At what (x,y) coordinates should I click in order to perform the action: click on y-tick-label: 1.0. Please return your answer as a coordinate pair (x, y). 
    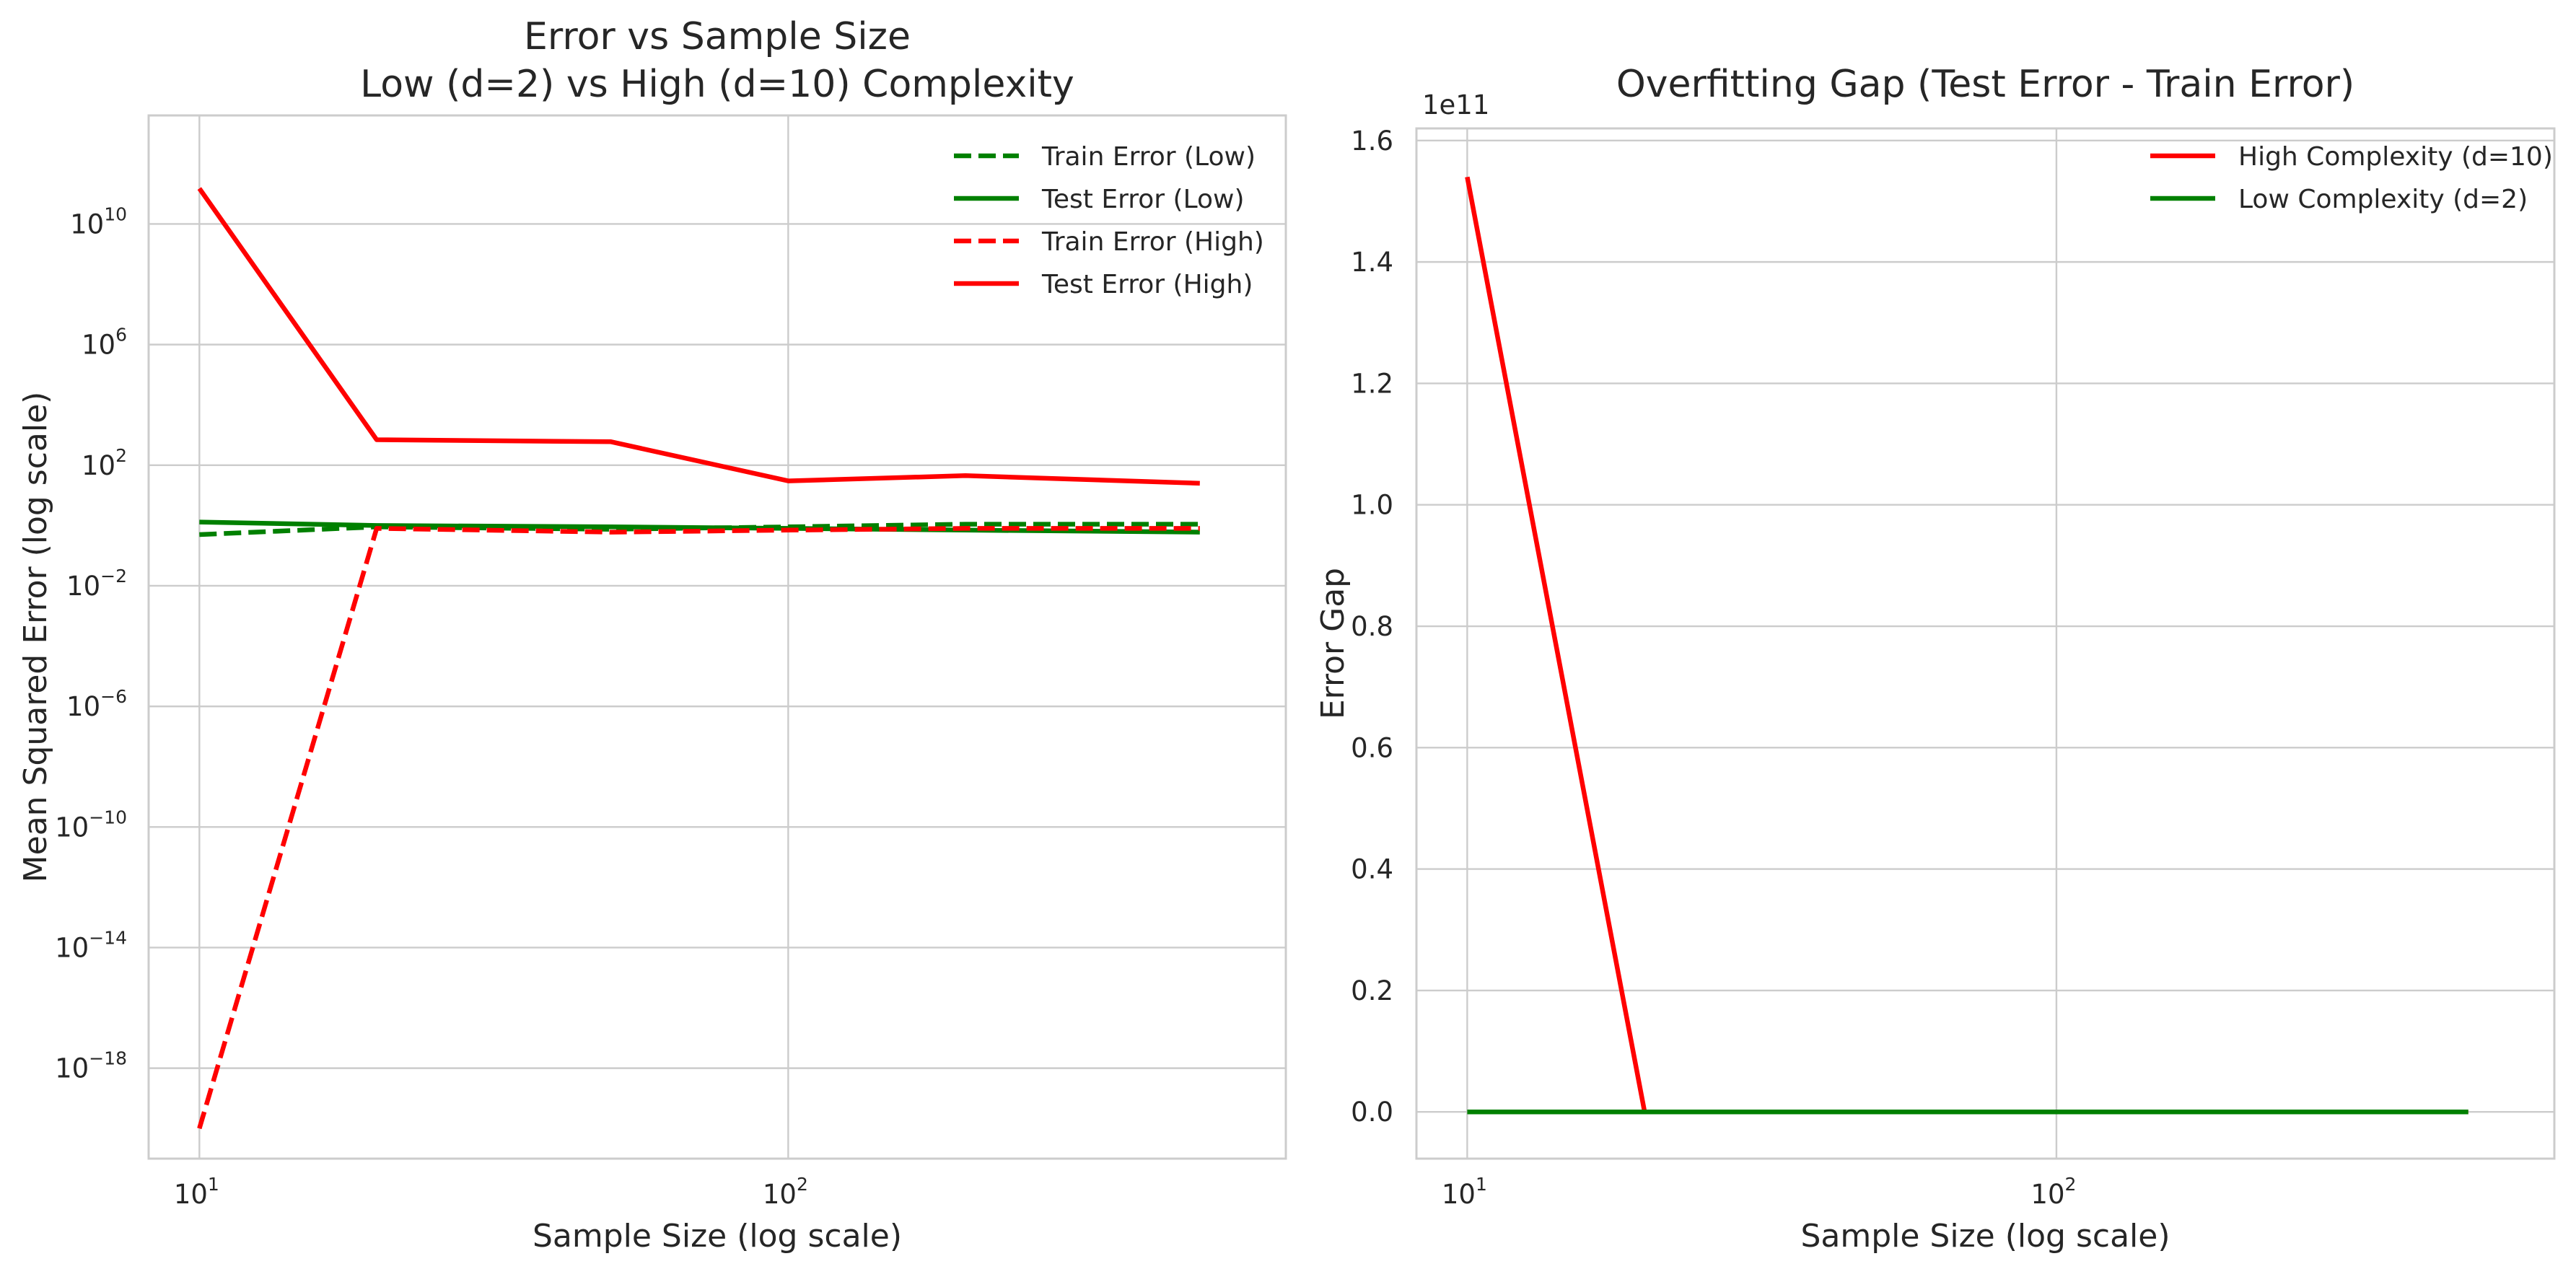
    Looking at the image, I should click on (1372, 506).